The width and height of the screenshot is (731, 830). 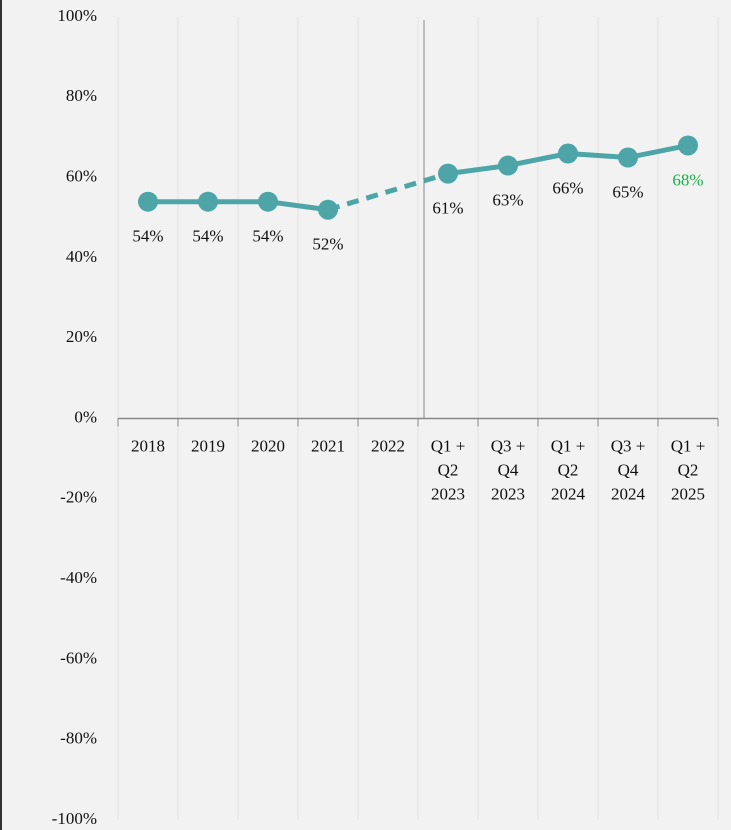 What do you see at coordinates (81, 336) in the screenshot?
I see `y-tick-label: 20%` at bounding box center [81, 336].